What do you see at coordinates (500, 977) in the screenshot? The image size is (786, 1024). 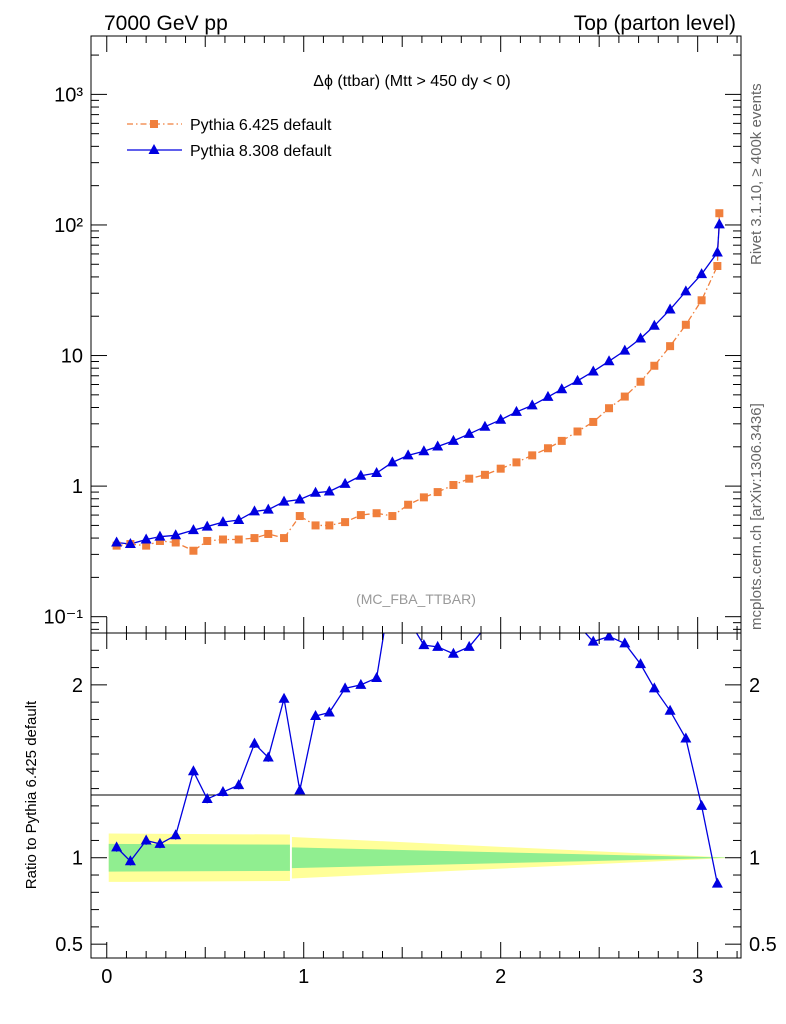 I see `x-tick-label: 2` at bounding box center [500, 977].